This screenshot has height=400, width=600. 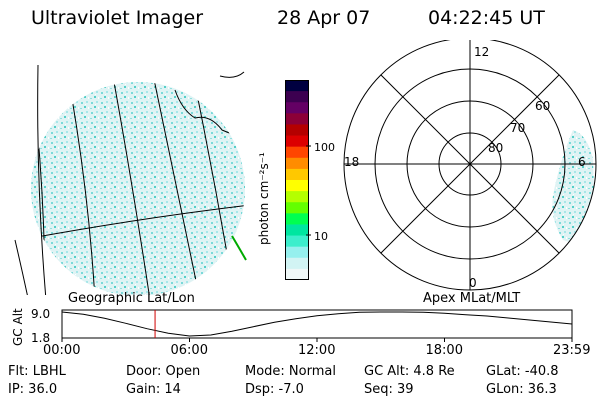 What do you see at coordinates (117, 18) in the screenshot?
I see `app-title: Ultraviolet Imager` at bounding box center [117, 18].